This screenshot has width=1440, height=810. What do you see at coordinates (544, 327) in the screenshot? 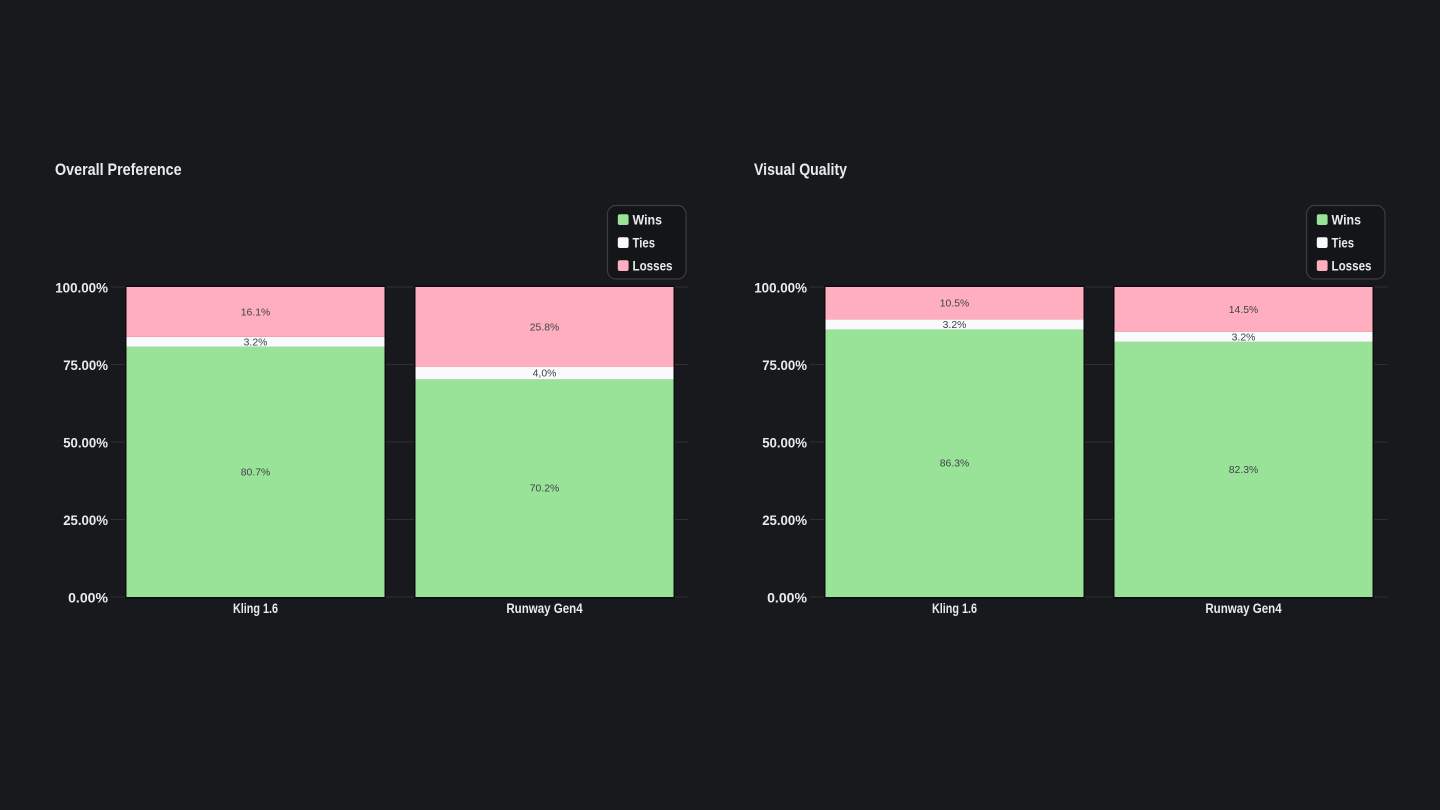
I see `svg-text: 25.8%` at bounding box center [544, 327].